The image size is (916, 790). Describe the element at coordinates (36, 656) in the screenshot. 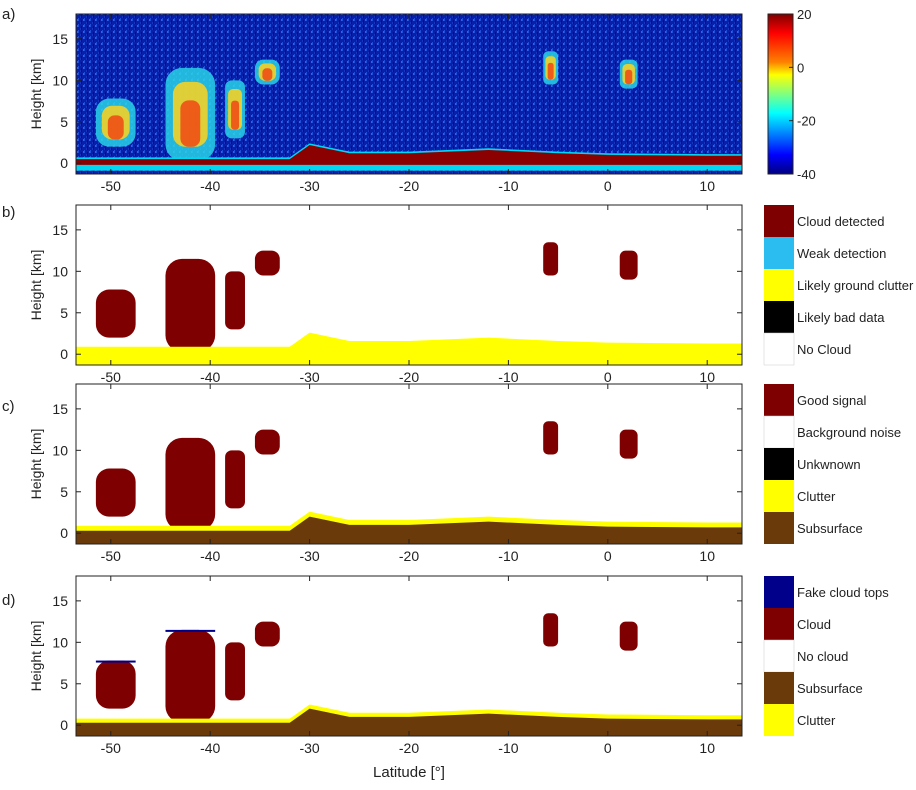

I see `panel-d-ylabel: Height [km]` at that location.